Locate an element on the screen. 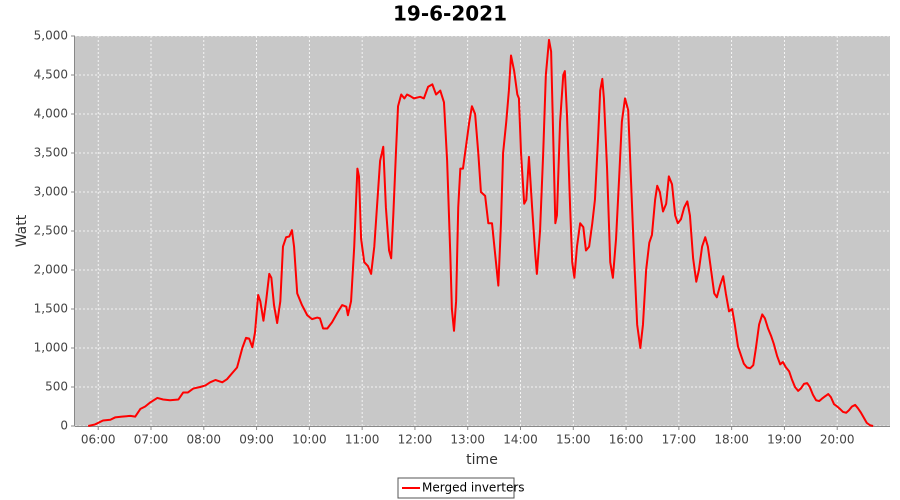 This screenshot has width=900, height=500. x-tick-label: 12:00 is located at coordinates (415, 440).